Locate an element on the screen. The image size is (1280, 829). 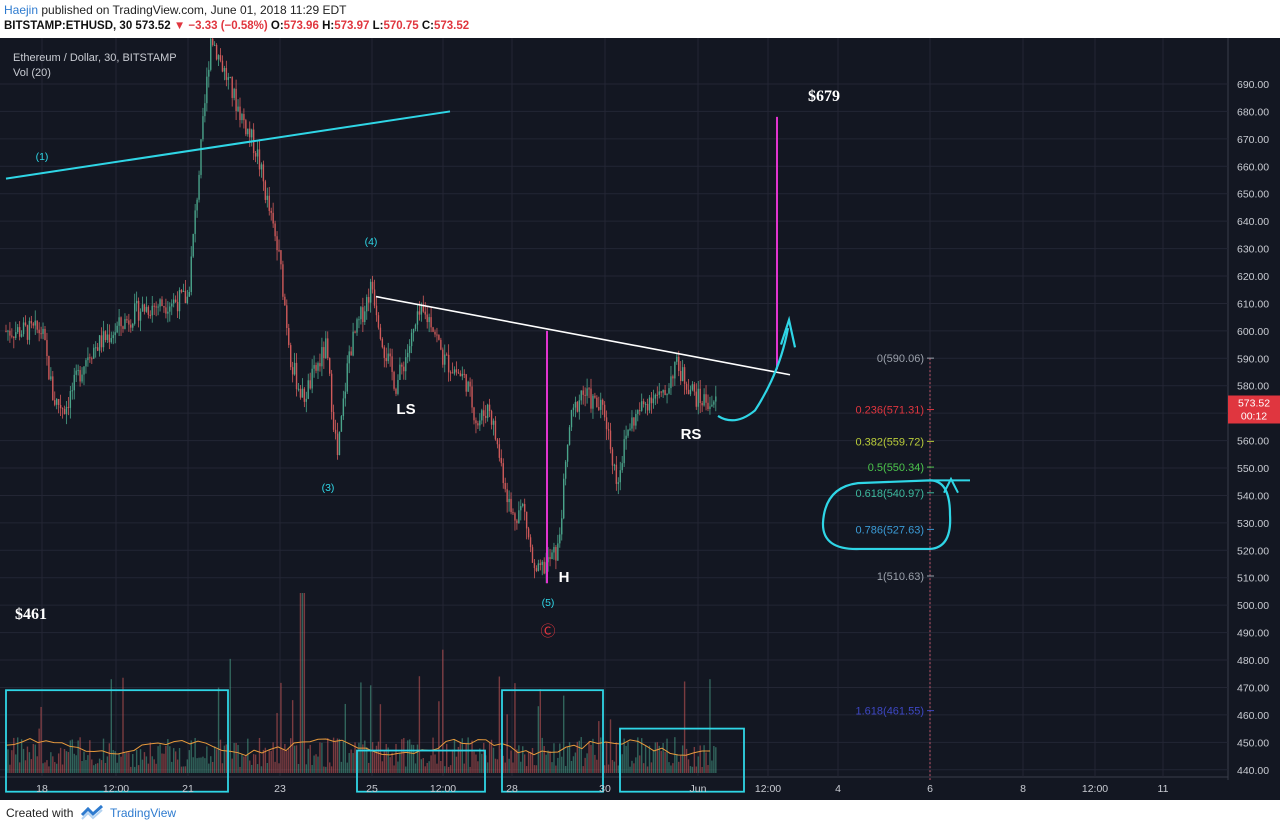
price-change: −3.33 (−0.58%) is located at coordinates (228, 26).